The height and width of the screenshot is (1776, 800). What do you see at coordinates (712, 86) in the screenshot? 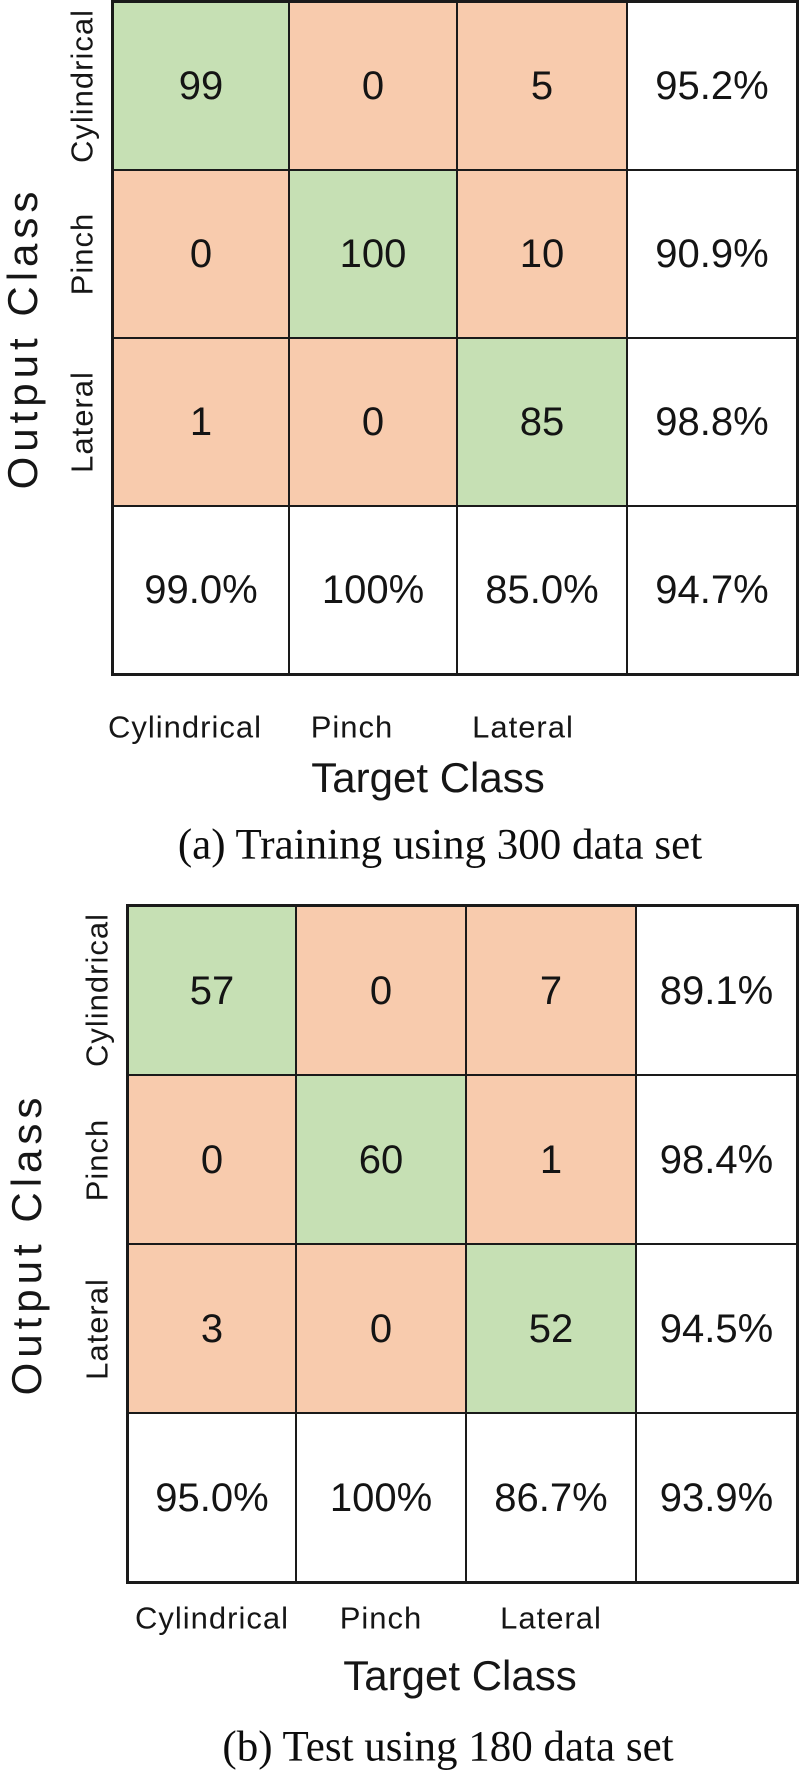
I see `matrix-row-summary-cell: 95.2%` at bounding box center [712, 86].